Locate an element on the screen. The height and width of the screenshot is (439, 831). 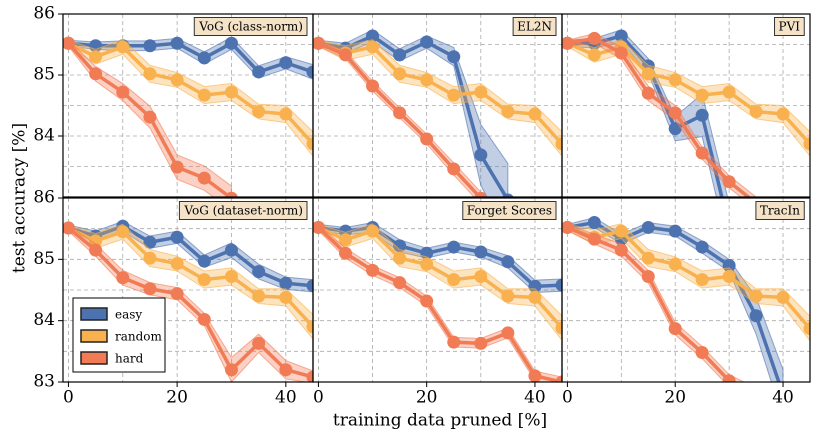
panel: 84 85 86 VoG (class-norm) is located at coordinates (173, 101).